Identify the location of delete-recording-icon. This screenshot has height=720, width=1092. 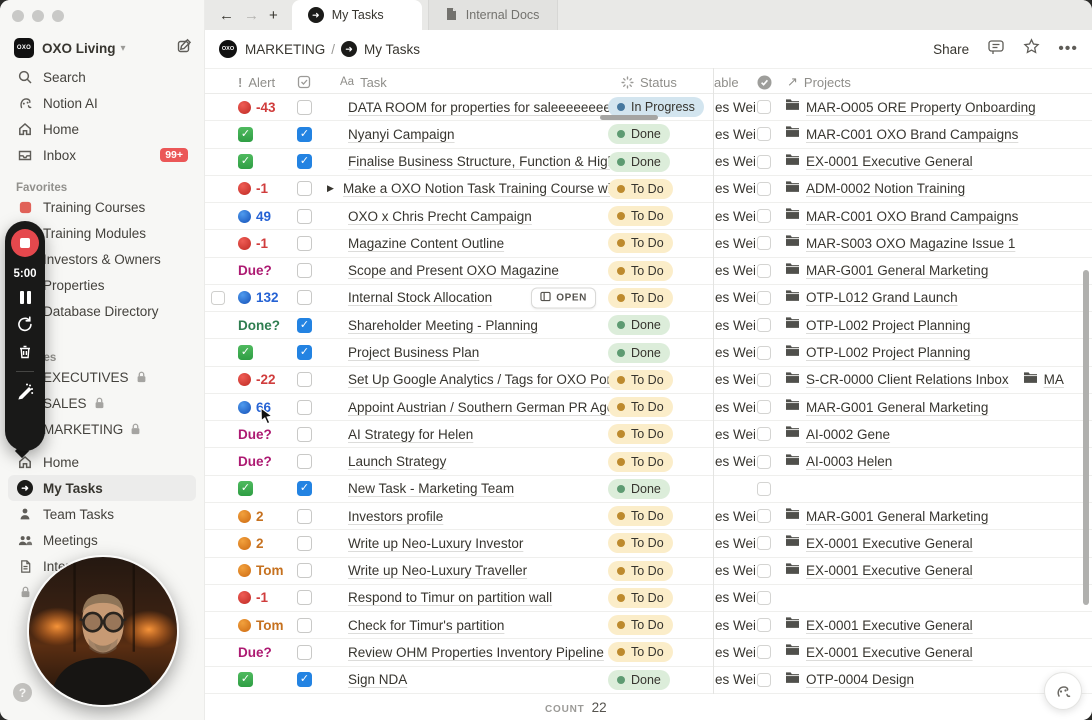
(25, 352).